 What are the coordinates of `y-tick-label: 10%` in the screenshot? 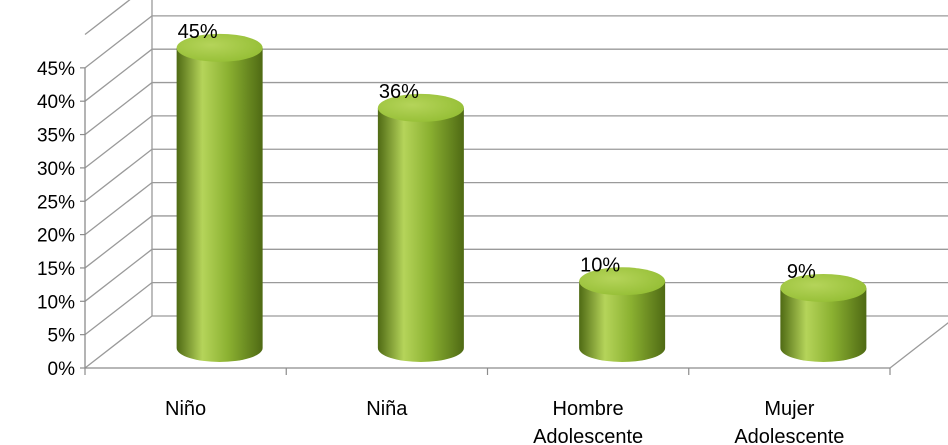 It's located at (56, 302).